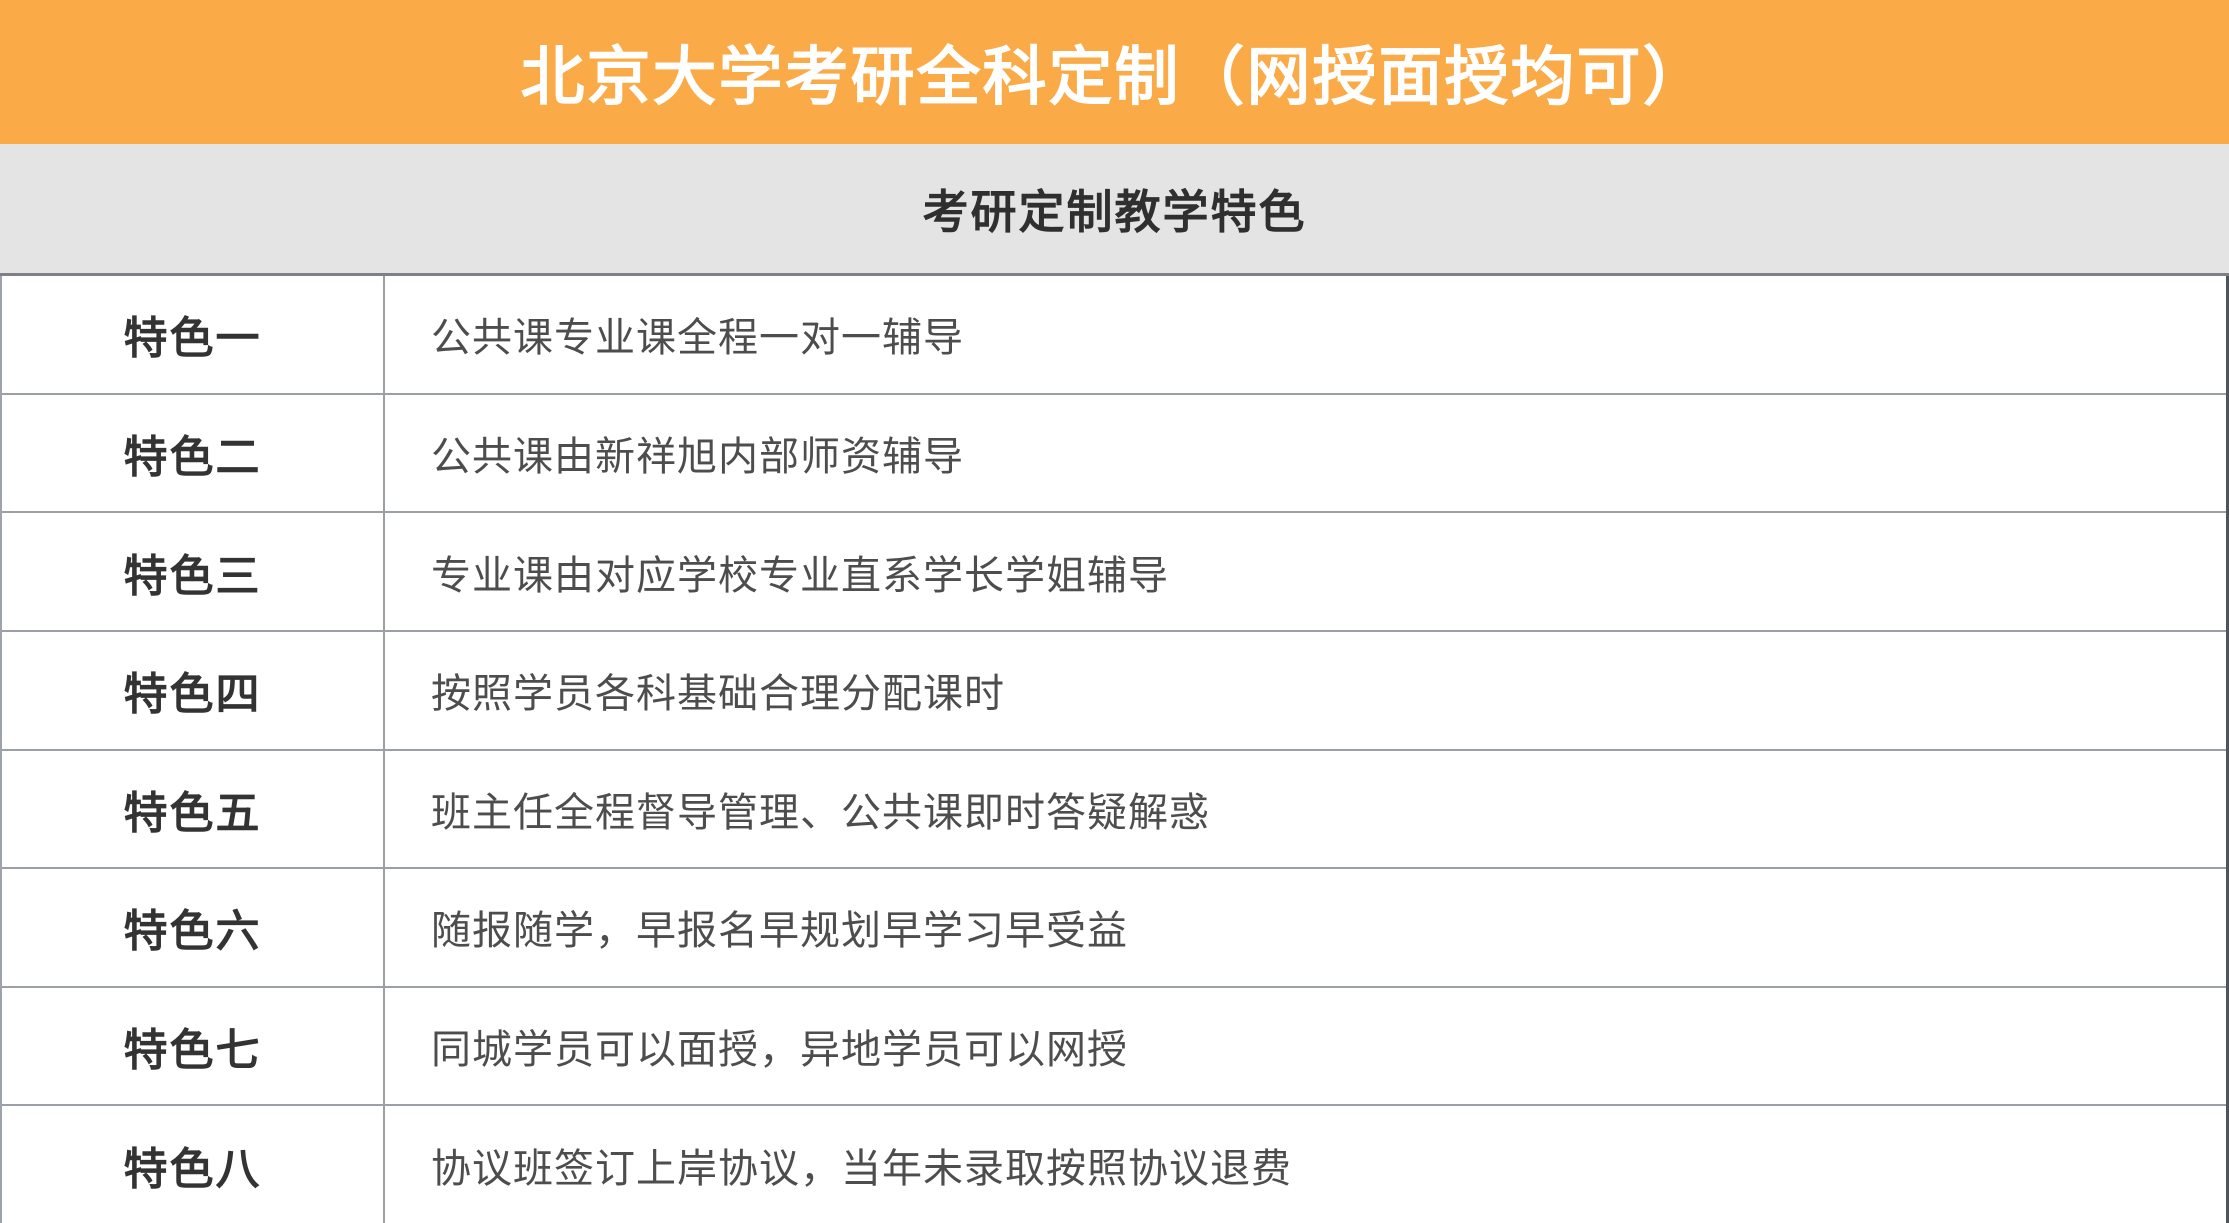 The image size is (2229, 1223). What do you see at coordinates (192, 813) in the screenshot?
I see `feature-label: 特色五` at bounding box center [192, 813].